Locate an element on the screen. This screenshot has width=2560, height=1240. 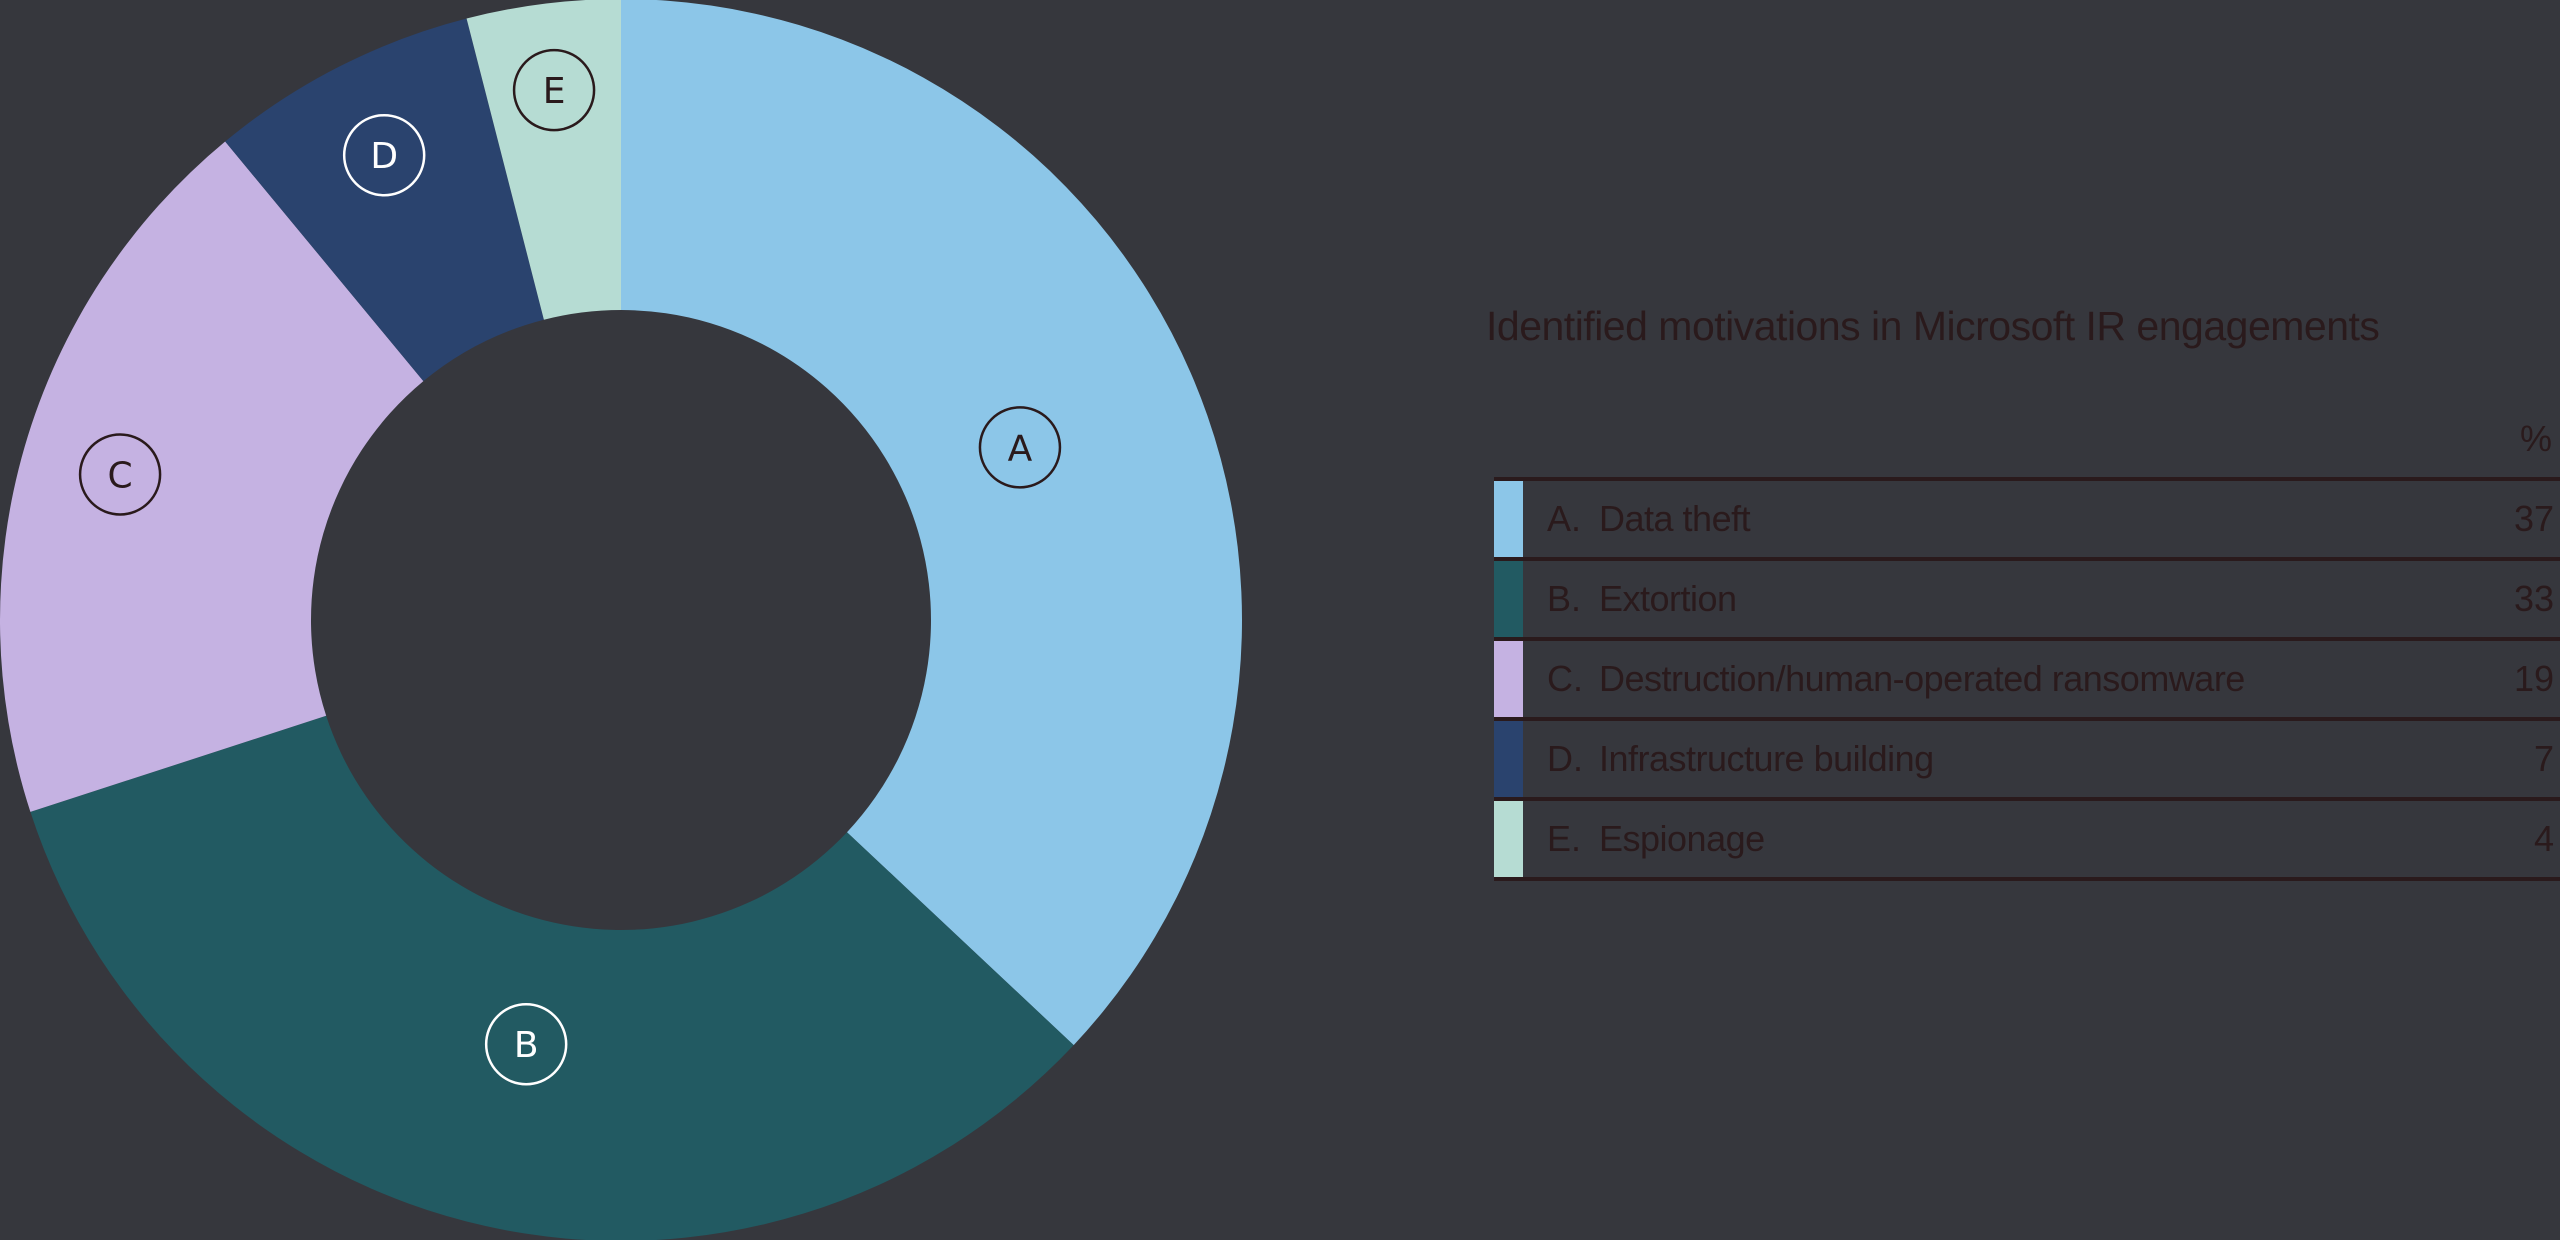
svg-text: E is located at coordinates (554, 91).